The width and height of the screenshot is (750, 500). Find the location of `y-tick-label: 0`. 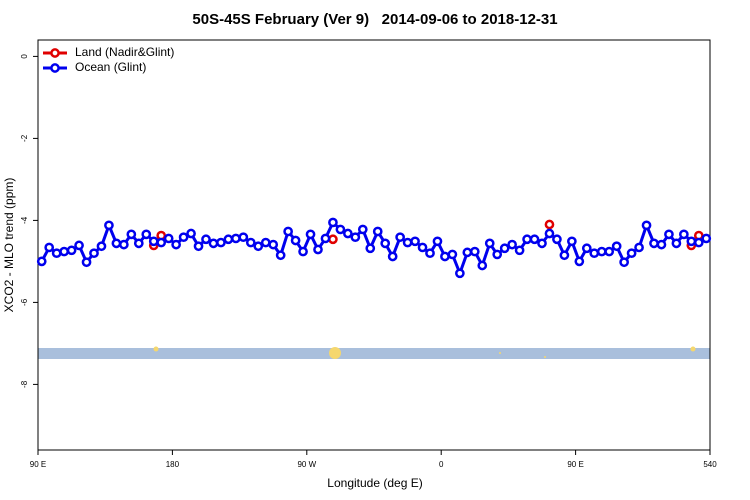

y-tick-label: 0 is located at coordinates (24, 56).